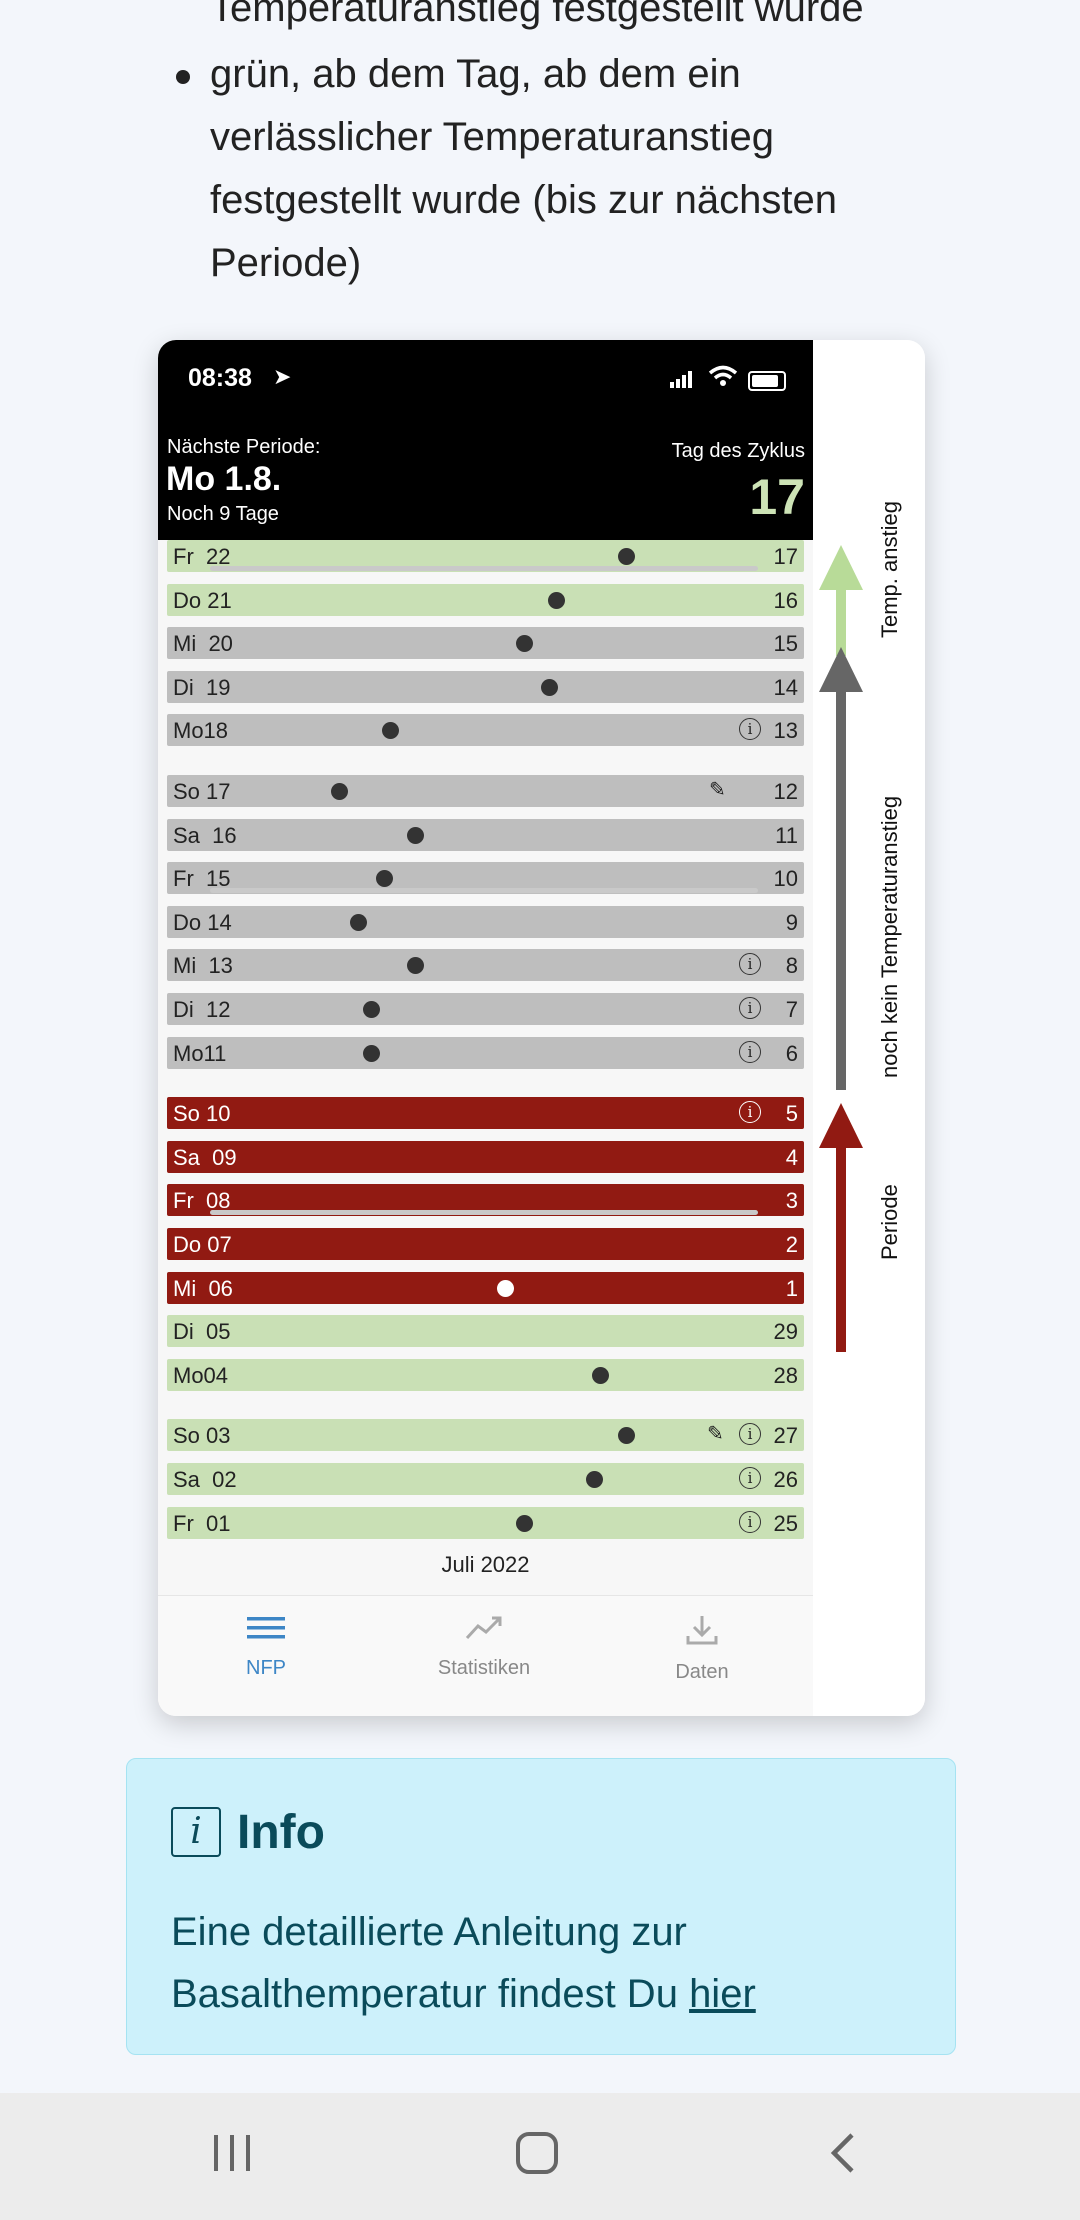 The height and width of the screenshot is (2220, 1080). I want to click on day-label: Mi 06, so click(203, 1288).